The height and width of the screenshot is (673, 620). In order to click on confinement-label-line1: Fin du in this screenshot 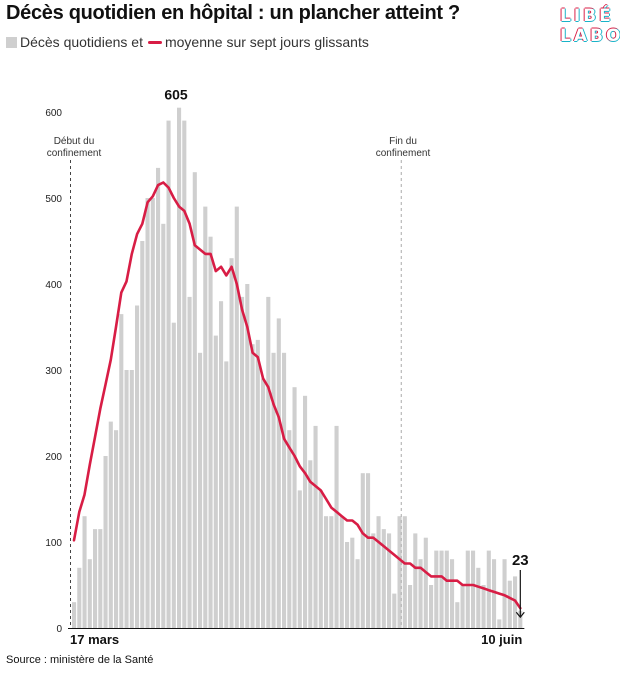, I will do `click(403, 141)`.